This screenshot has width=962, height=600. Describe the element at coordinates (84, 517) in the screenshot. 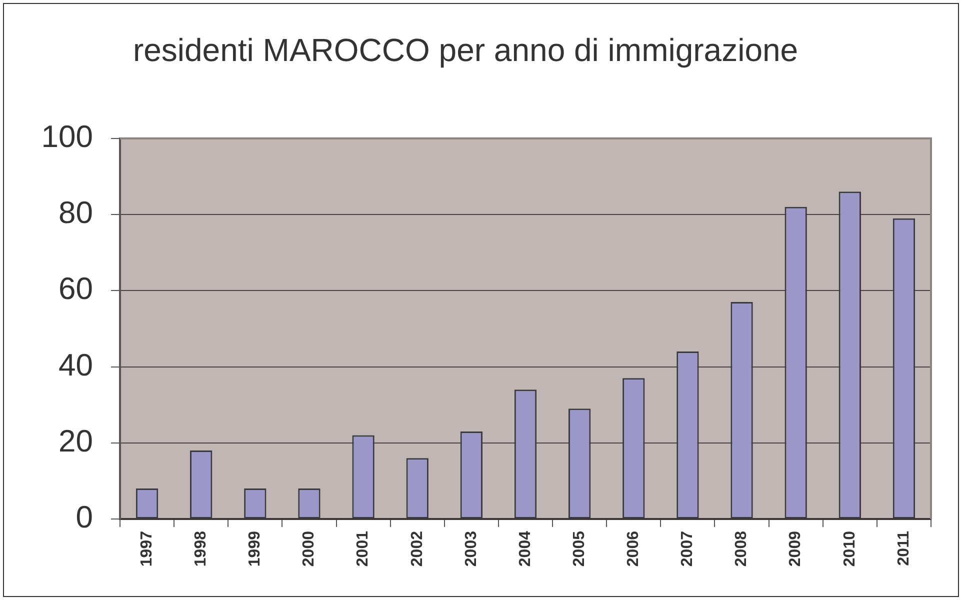

I see `y-tick-label: 0` at that location.